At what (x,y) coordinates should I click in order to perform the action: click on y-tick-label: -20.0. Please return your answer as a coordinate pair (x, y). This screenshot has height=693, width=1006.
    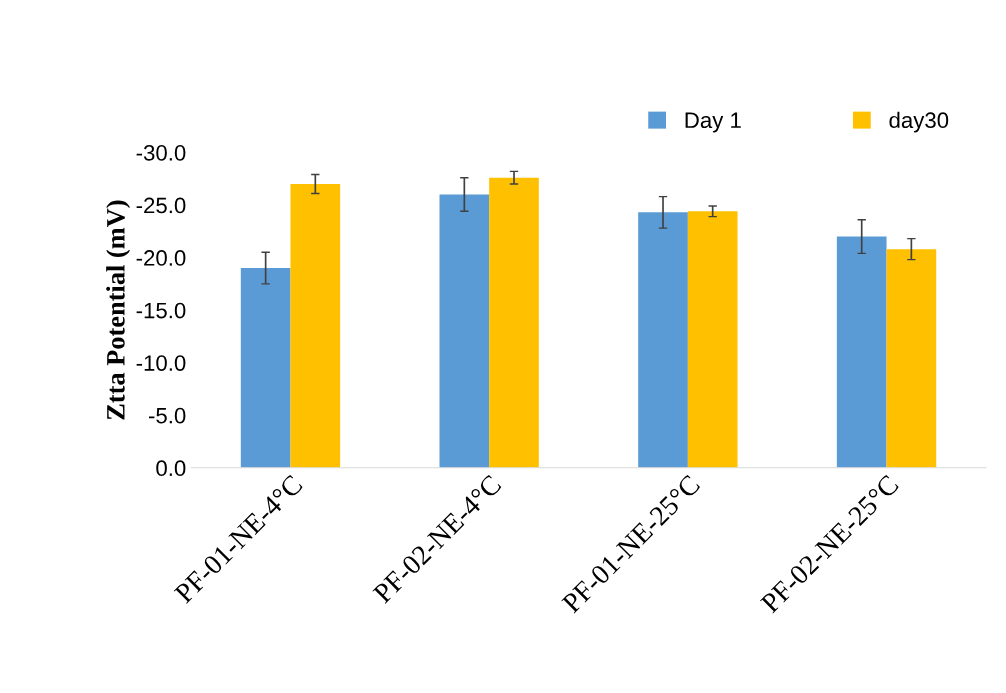
    Looking at the image, I should click on (161, 258).